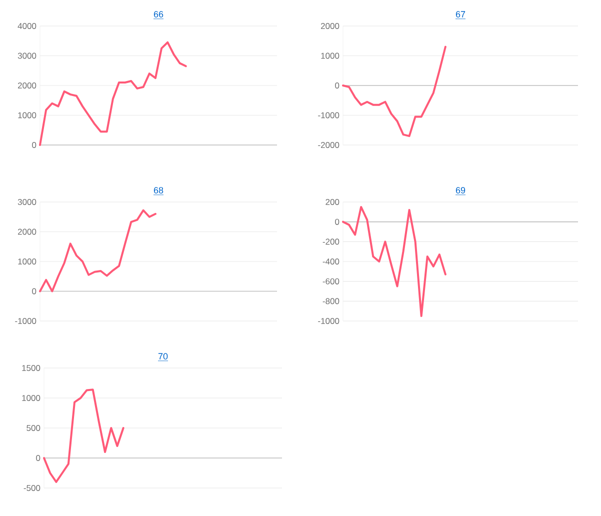 This screenshot has height=516, width=601. What do you see at coordinates (331, 301) in the screenshot?
I see `y-tick-label: -800` at bounding box center [331, 301].